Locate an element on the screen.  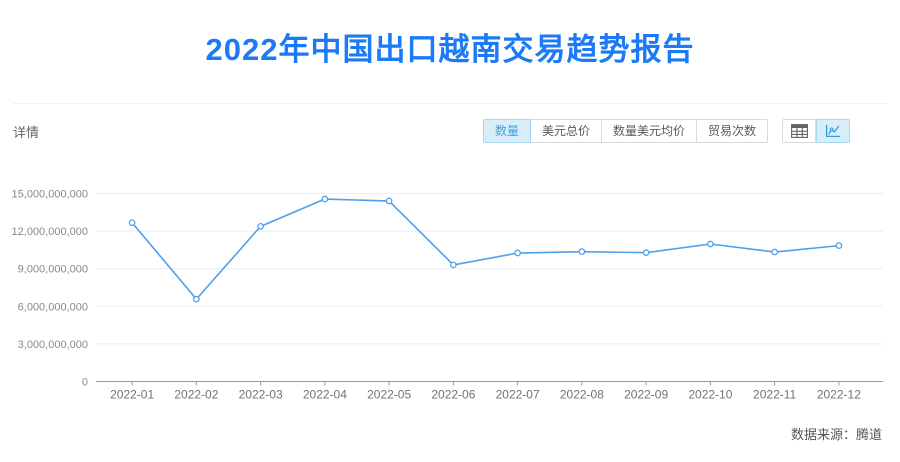
line-chart-view-button is located at coordinates (833, 131).